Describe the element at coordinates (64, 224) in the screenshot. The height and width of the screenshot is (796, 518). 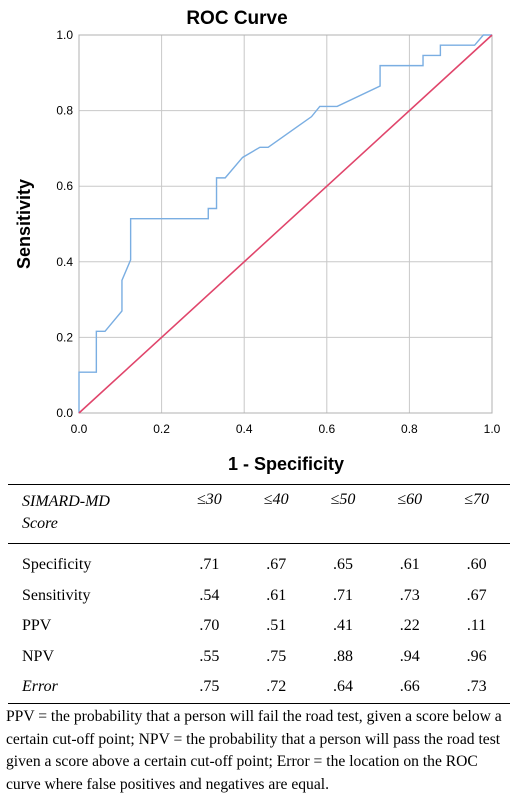
I see `y-tick-labels: 0.0 0.2 0.4 0.6 0.8 1.0` at that location.